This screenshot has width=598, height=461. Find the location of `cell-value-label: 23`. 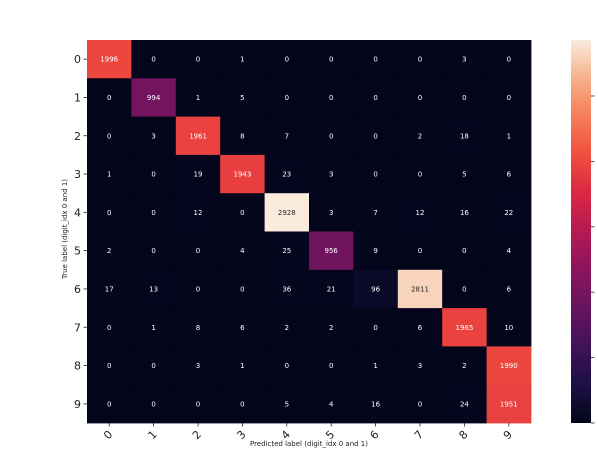

cell-value-label: 23 is located at coordinates (286, 175).